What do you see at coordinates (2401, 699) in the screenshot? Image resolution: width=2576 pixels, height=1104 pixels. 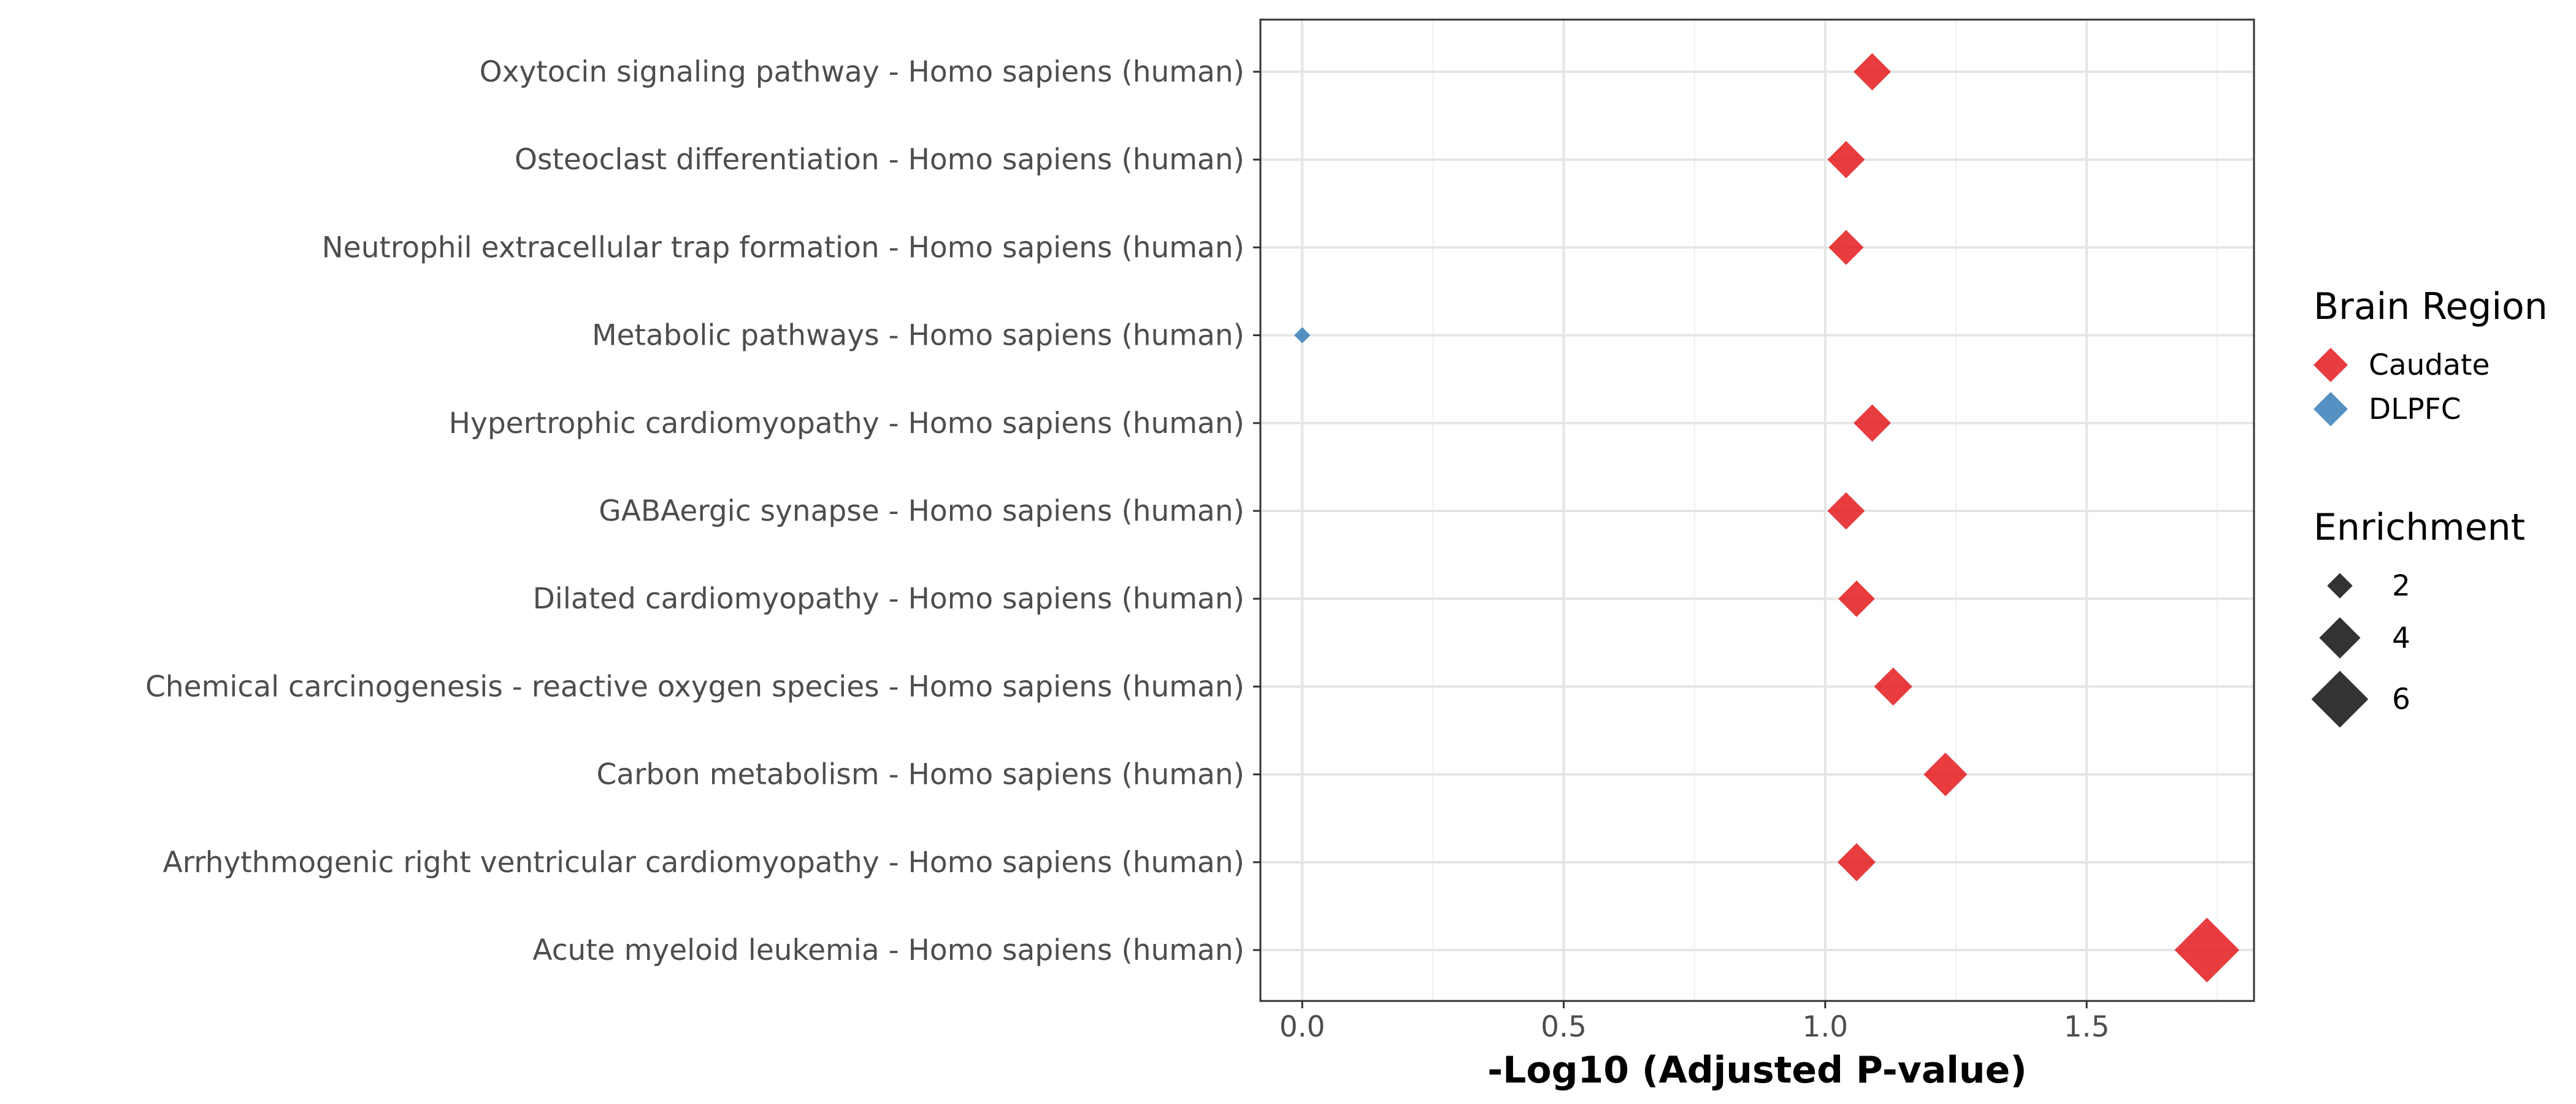 I see `legend-size-label: 6` at bounding box center [2401, 699].